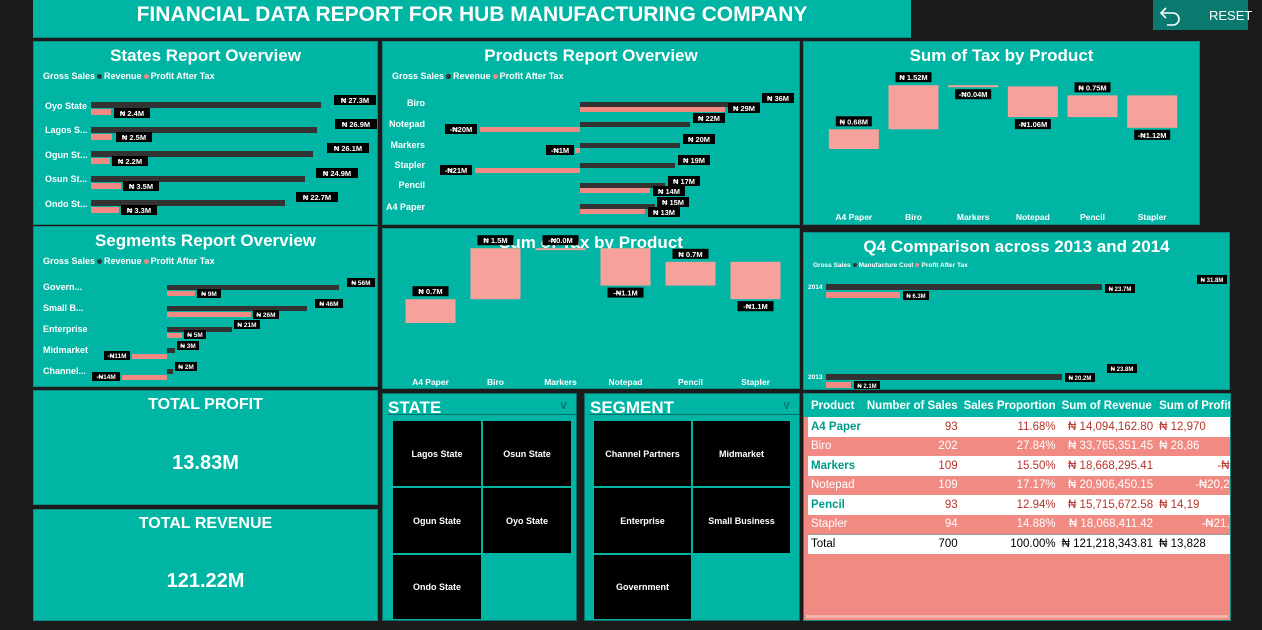 The width and height of the screenshot is (1262, 630). Describe the element at coordinates (265, 315) in the screenshot. I see `data-label: ₦ 26M` at that location.